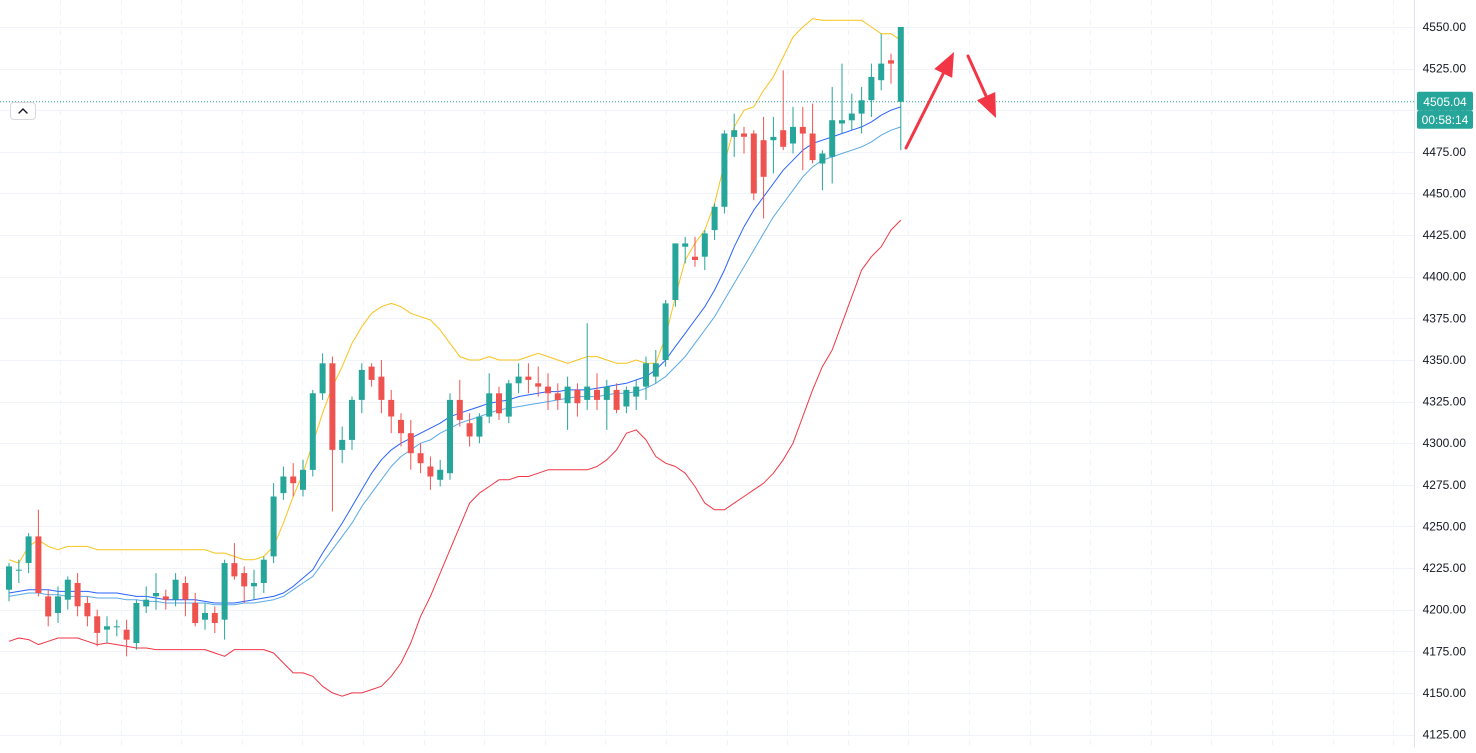  I want to click on price-tick-label: 4300.00, so click(1445, 443).